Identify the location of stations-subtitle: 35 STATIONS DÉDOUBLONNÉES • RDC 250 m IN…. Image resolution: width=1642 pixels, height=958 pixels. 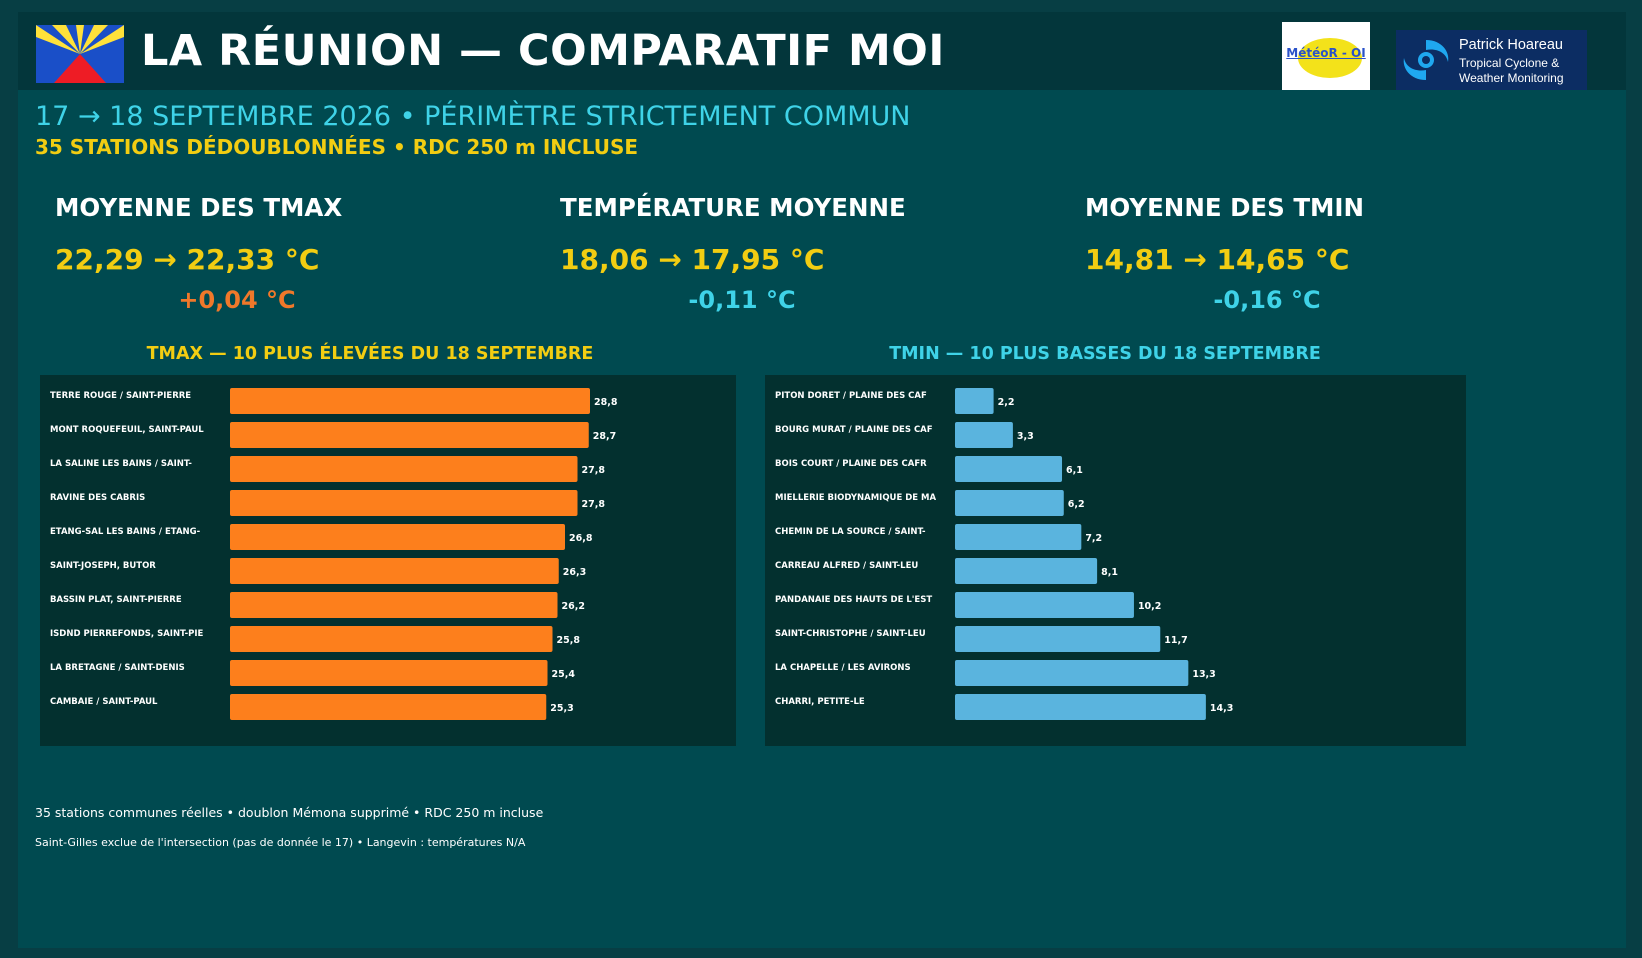
(337, 147).